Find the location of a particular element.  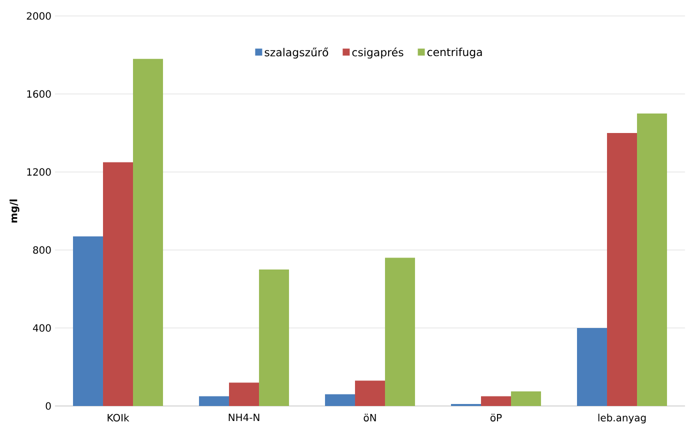

y-tick-label: 800 is located at coordinates (42, 250).